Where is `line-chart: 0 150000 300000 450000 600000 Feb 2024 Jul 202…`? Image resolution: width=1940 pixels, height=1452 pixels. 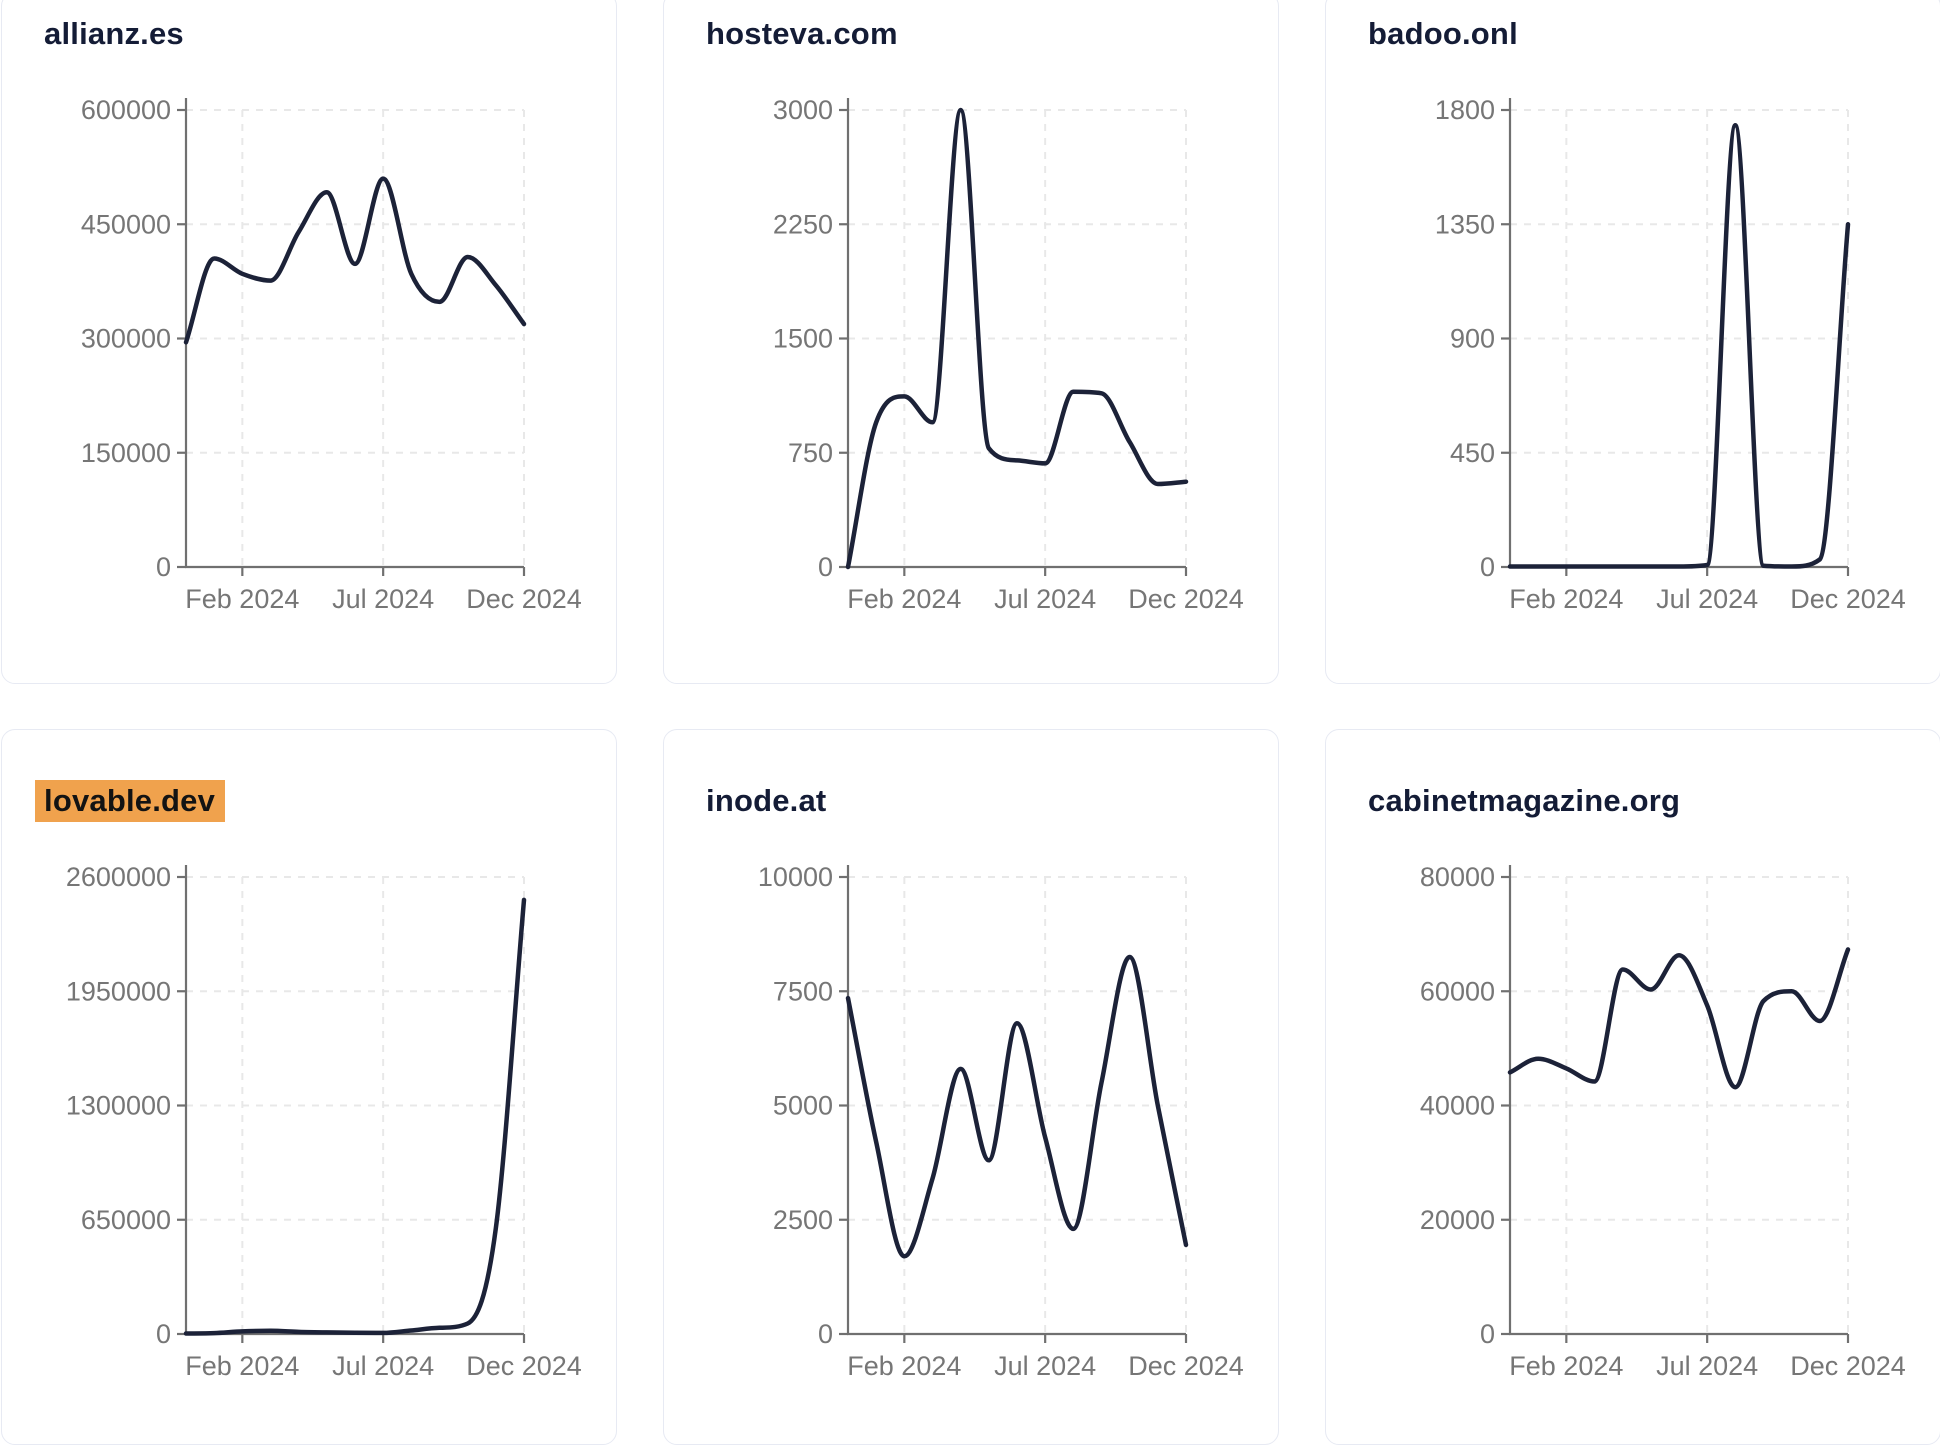 line-chart: 0 150000 300000 450000 600000 Feb 2024 Jul 202… is located at coordinates (331, 354).